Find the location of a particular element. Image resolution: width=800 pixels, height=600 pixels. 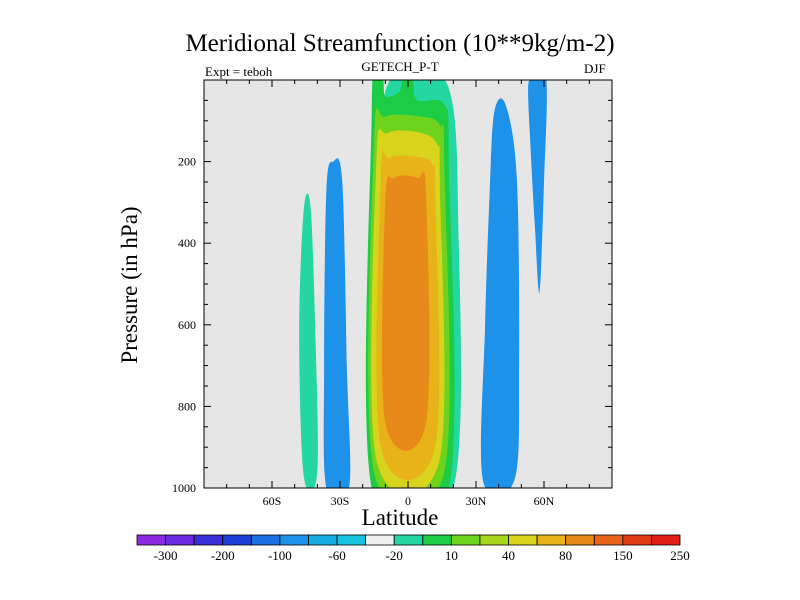

x-tick-label: 0 is located at coordinates (408, 501).